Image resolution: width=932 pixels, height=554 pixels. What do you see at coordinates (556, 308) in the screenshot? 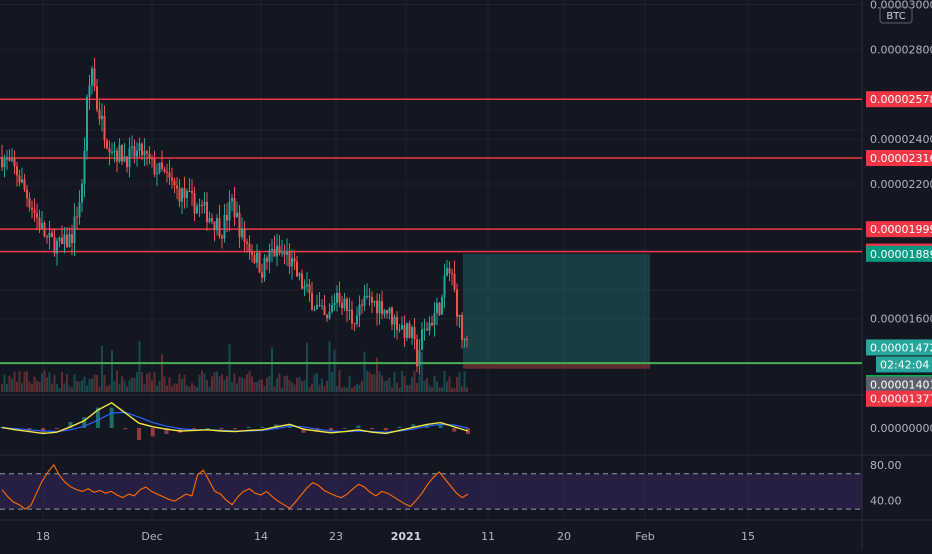
I see `position-target-zone` at bounding box center [556, 308].